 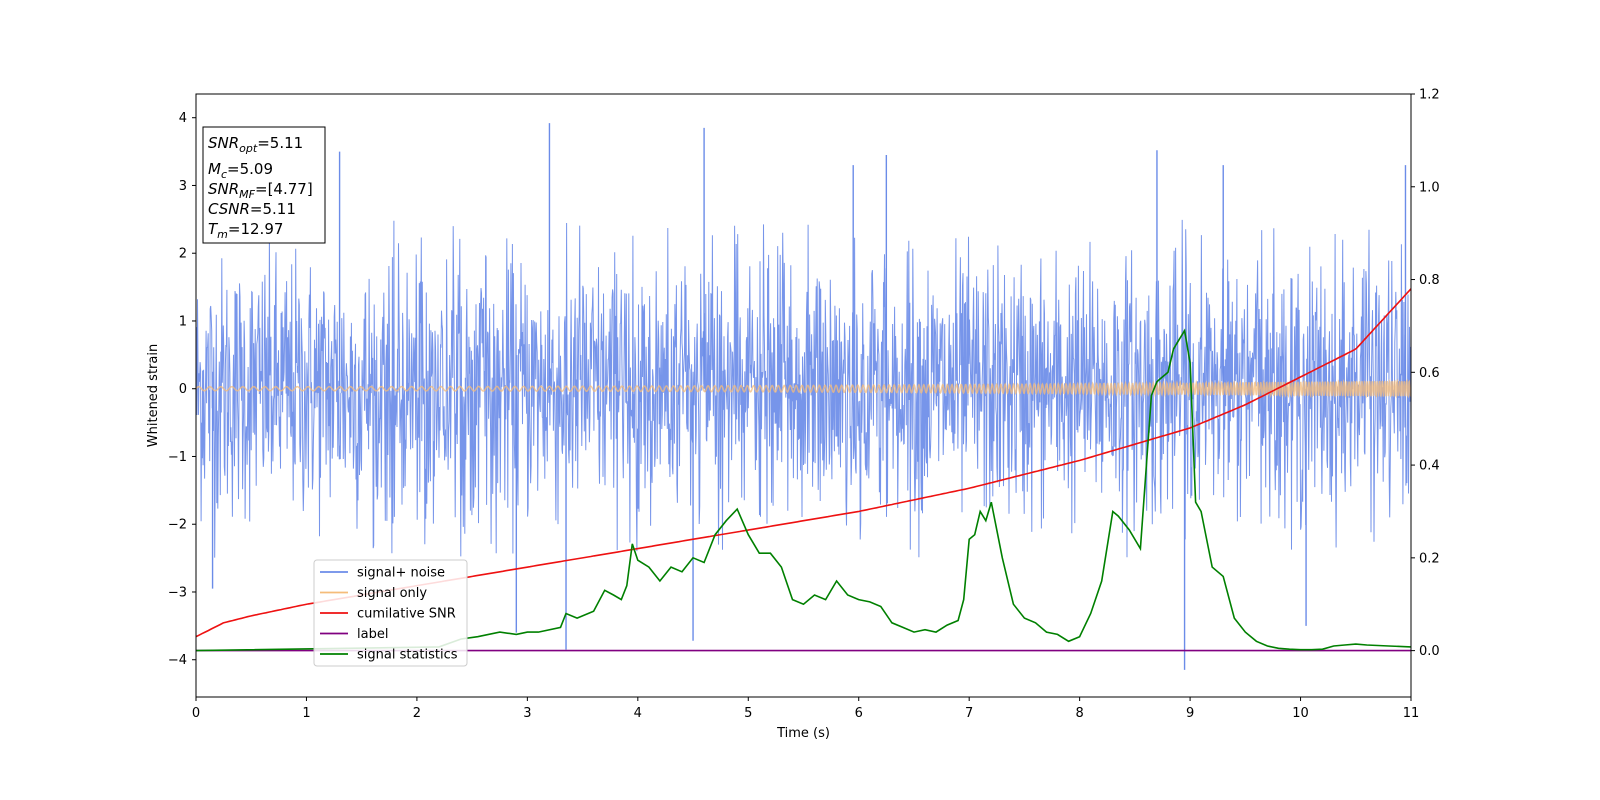 I want to click on x-axis-ticks: 0 1 2 3 4 5 6 7 8 9 10 11, so click(x=805, y=709).